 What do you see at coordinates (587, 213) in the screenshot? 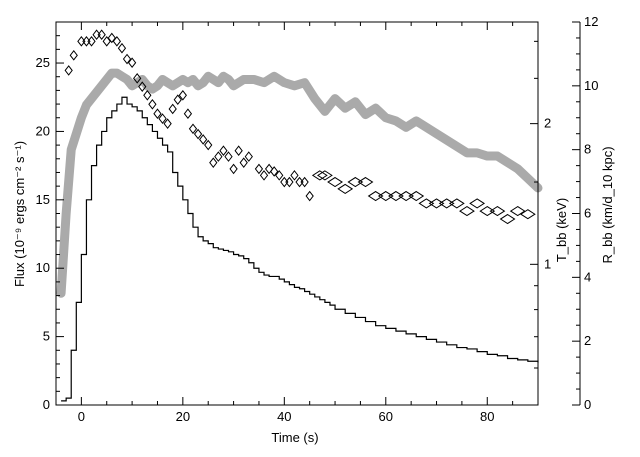
I see `y-right-r-tick-label: 6` at bounding box center [587, 213].